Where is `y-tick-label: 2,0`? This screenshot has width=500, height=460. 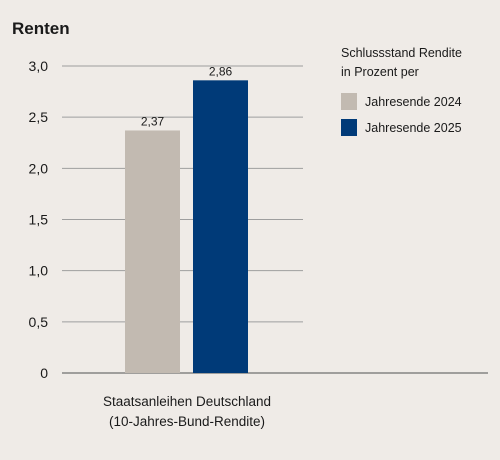
y-tick-label: 2,0 is located at coordinates (39, 168).